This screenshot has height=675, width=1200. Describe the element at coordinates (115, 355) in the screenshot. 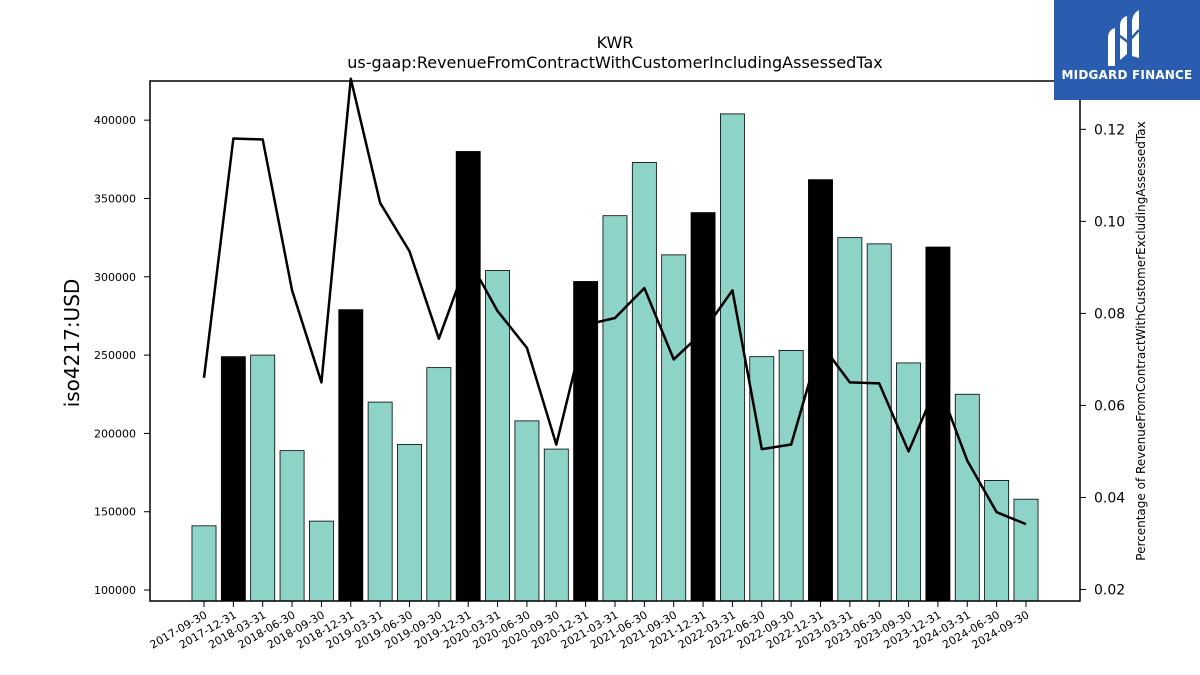

I see `y-tick-label: 250000` at that location.